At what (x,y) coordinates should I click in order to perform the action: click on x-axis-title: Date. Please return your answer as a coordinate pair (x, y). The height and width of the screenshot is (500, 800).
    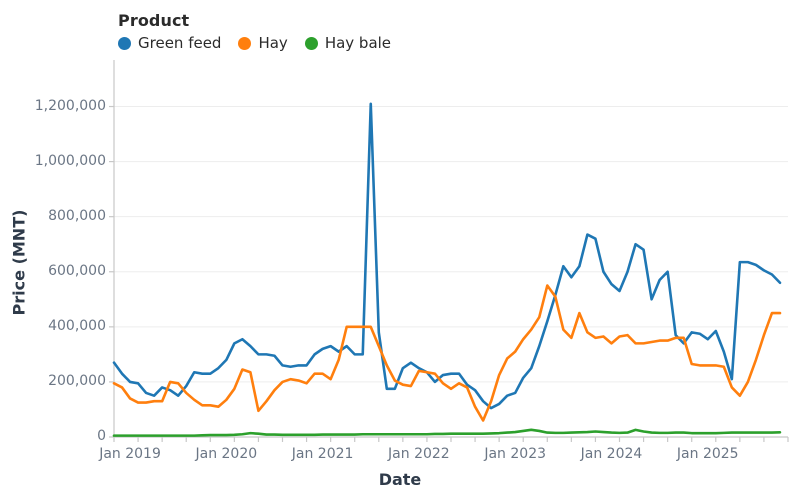
    Looking at the image, I should click on (400, 479).